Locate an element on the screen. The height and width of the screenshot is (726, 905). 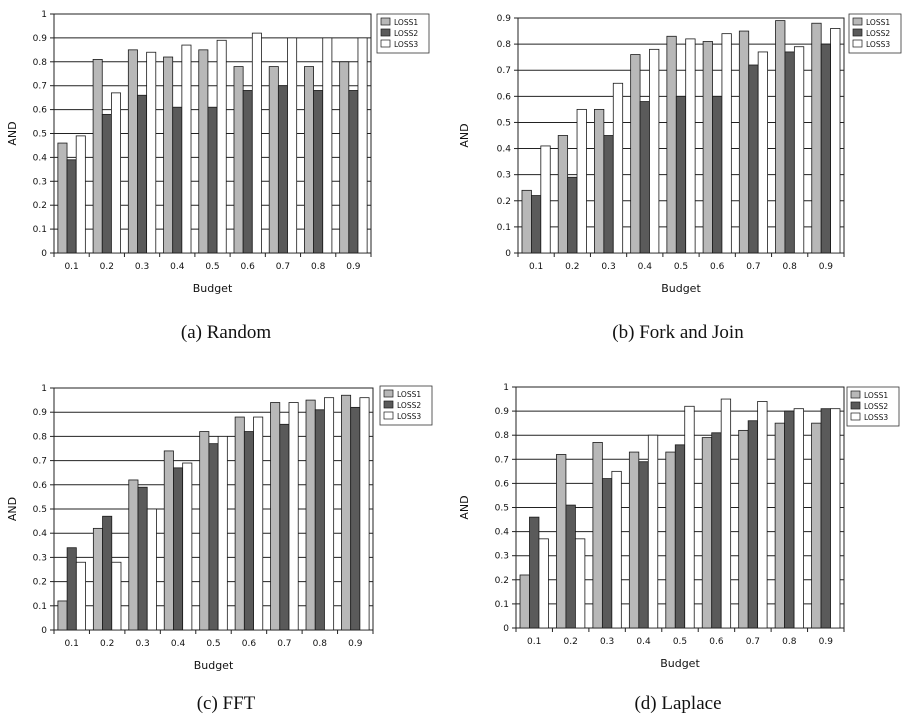
bar-loss1-0.4 is located at coordinates (635, 154).